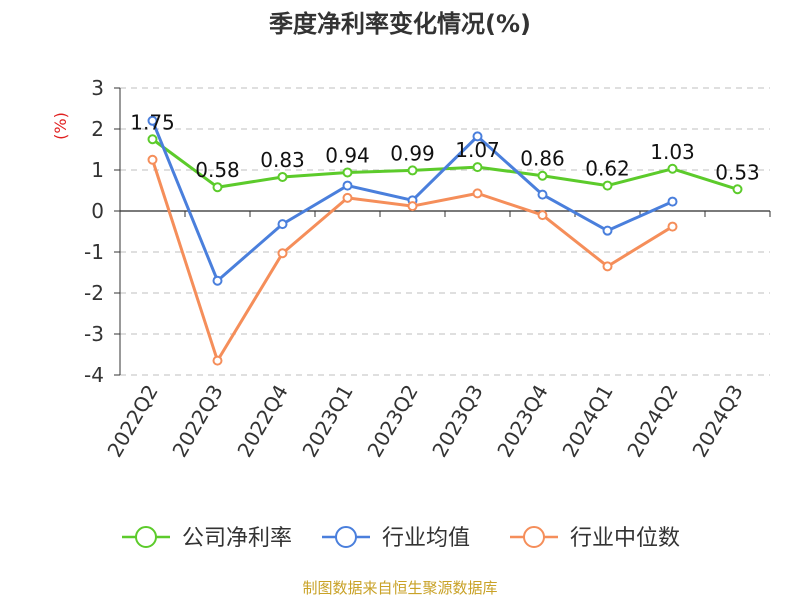 This screenshot has height=600, width=800. I want to click on data-label: 0.83, so click(282, 160).